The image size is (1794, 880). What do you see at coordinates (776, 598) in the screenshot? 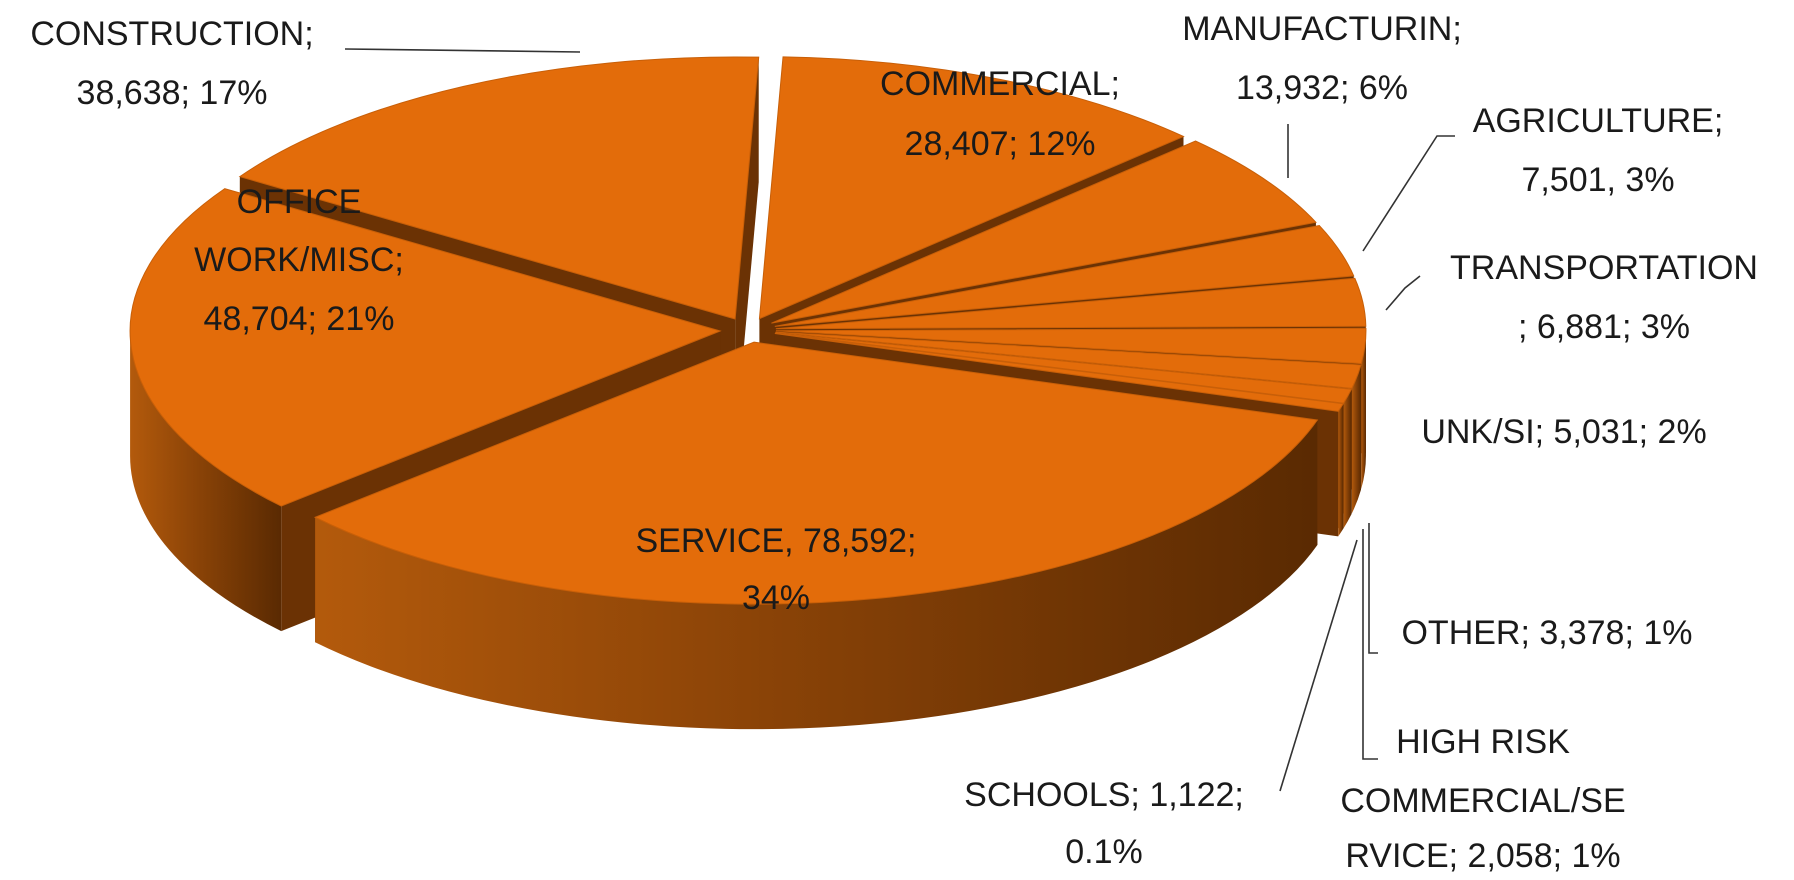
I see `data-label: 34%` at bounding box center [776, 598].